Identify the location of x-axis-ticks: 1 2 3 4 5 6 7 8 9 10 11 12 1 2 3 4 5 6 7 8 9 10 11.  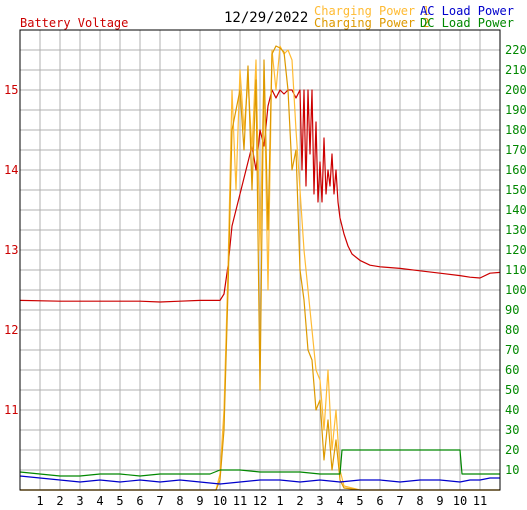
(261, 501).